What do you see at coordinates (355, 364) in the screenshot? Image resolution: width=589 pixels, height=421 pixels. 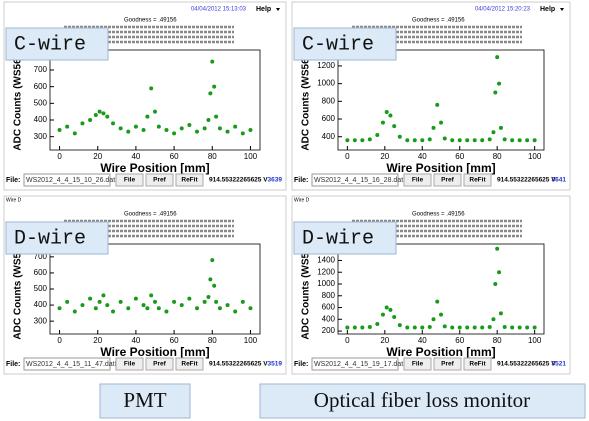 I see `file-field` at bounding box center [355, 364].